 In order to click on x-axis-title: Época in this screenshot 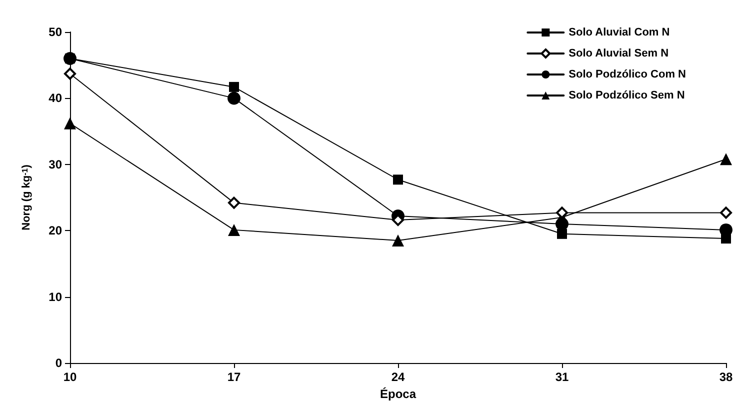, I will do `click(398, 393)`.